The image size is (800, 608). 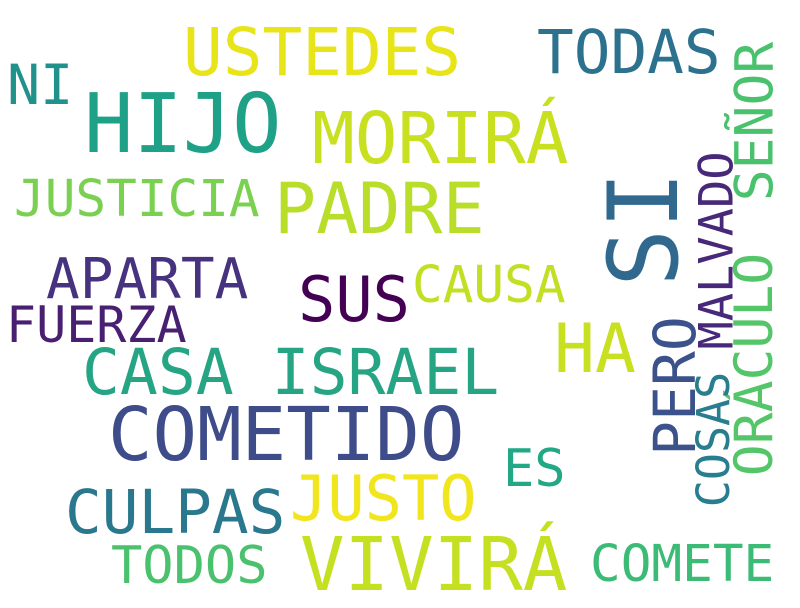 What do you see at coordinates (354, 299) in the screenshot?
I see `word-sus: SUS` at bounding box center [354, 299].